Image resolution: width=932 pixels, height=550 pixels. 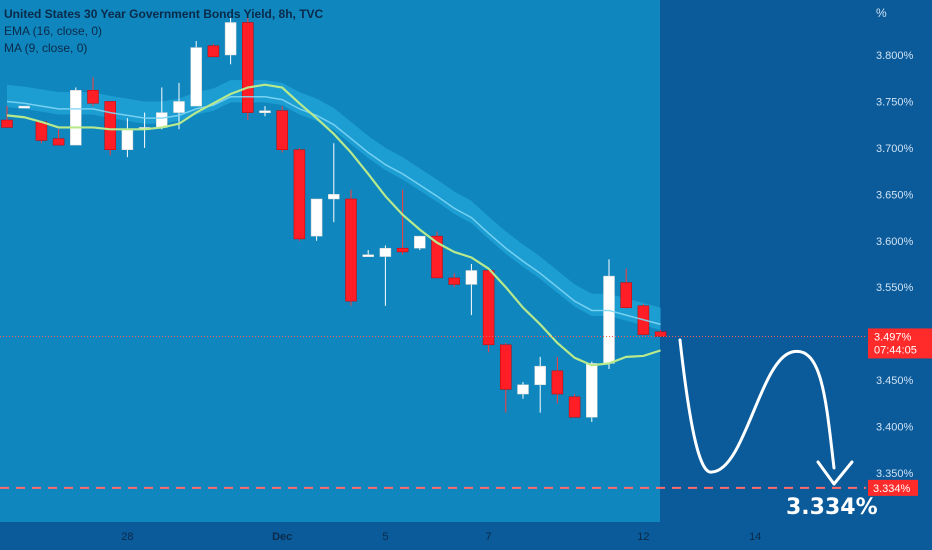 I want to click on target-label: 3.334%, so click(x=832, y=507).